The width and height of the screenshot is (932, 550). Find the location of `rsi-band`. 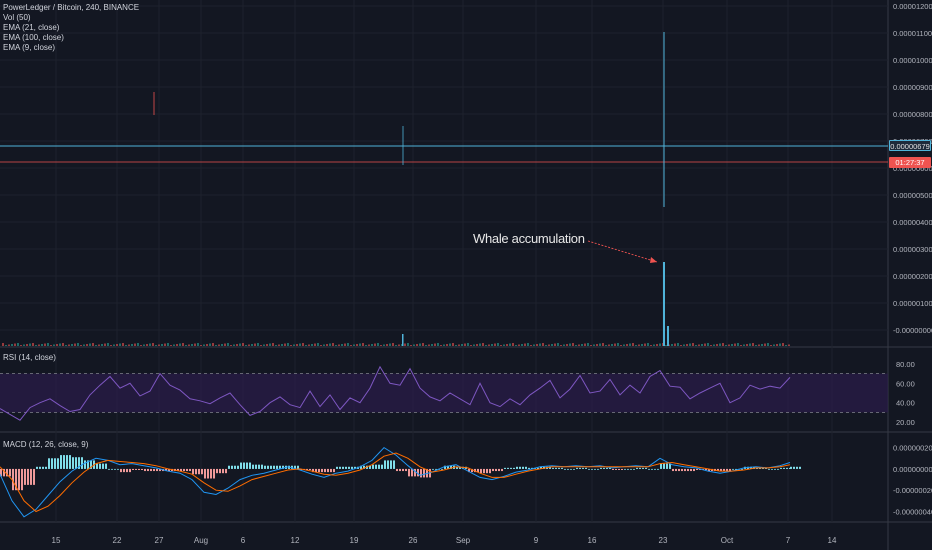

rsi-band is located at coordinates (444, 393).